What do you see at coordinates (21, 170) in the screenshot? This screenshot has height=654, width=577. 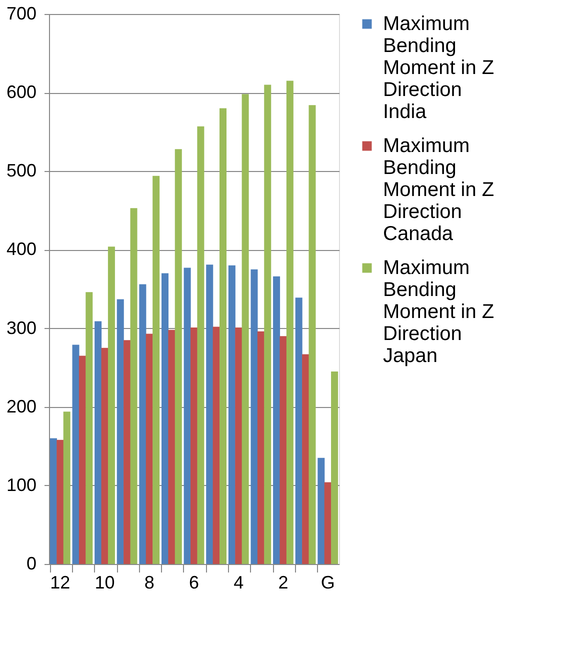 I see `y-tick-label: 500` at bounding box center [21, 170].